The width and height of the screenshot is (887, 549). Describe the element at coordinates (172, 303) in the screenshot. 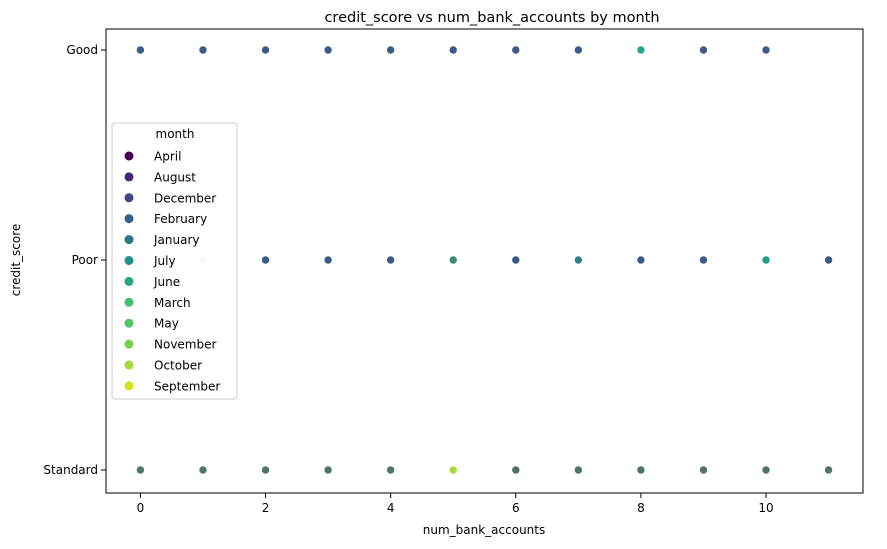

I see `legend-label: March` at that location.